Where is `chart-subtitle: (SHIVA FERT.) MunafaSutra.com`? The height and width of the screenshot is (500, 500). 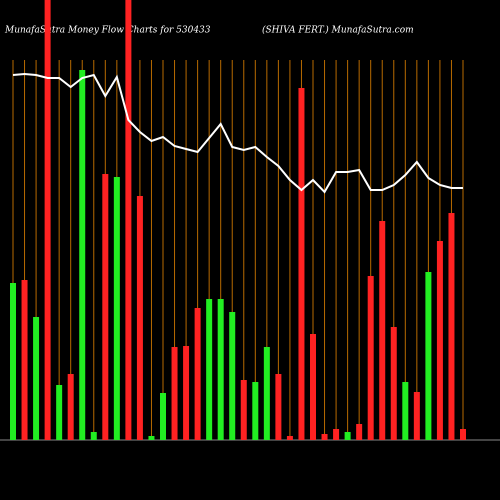
chart-subtitle: (SHIVA FERT.) MunafaSutra.com is located at coordinates (338, 30).